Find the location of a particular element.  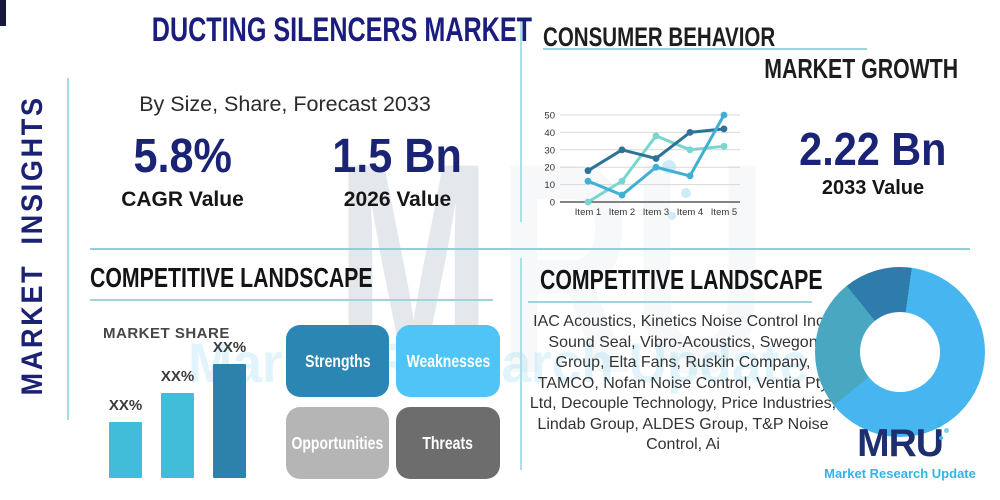

competitive-landscape-right-title: COMPETITIVE LANDSCAPE is located at coordinates (681, 279).